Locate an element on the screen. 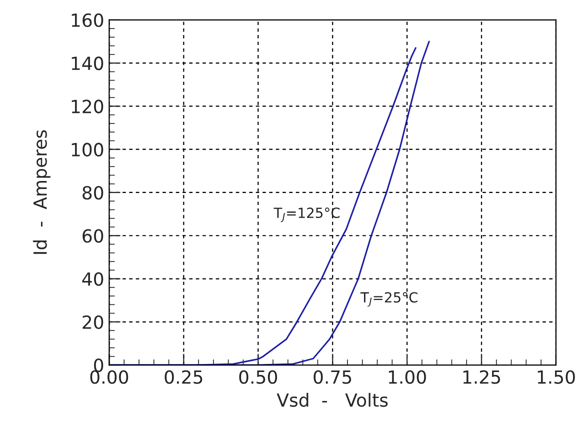 The width and height of the screenshot is (584, 443). y-tick-label: 40 is located at coordinates (93, 279).